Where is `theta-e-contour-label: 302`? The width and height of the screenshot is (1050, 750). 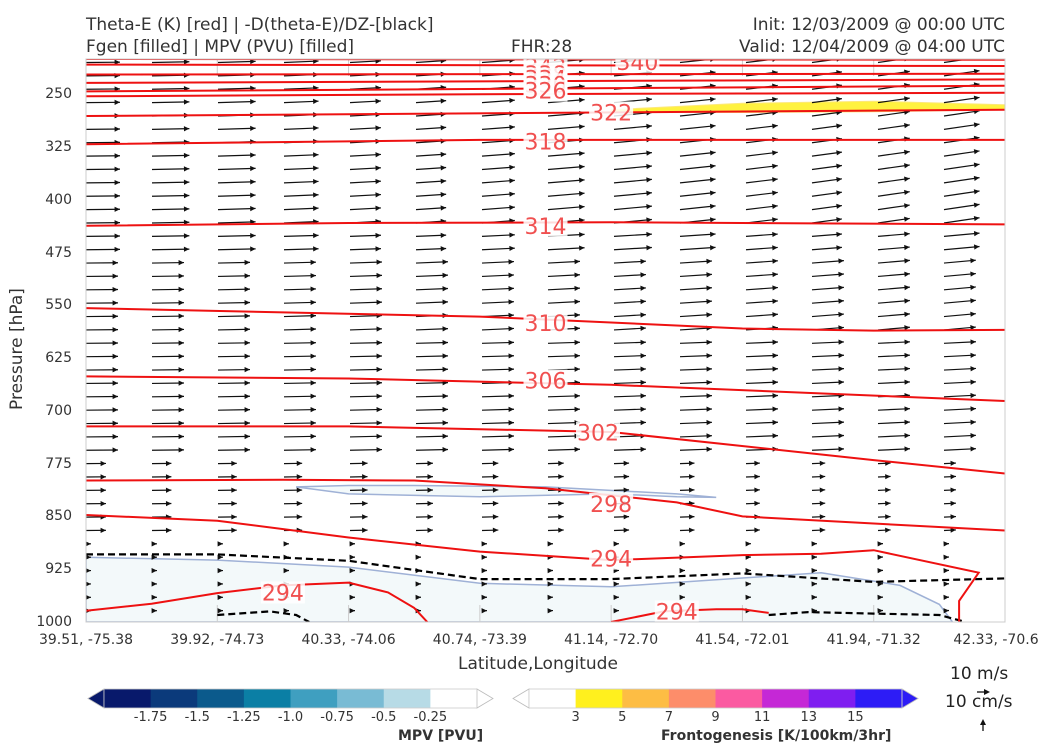
theta-e-contour-label: 302 is located at coordinates (598, 434).